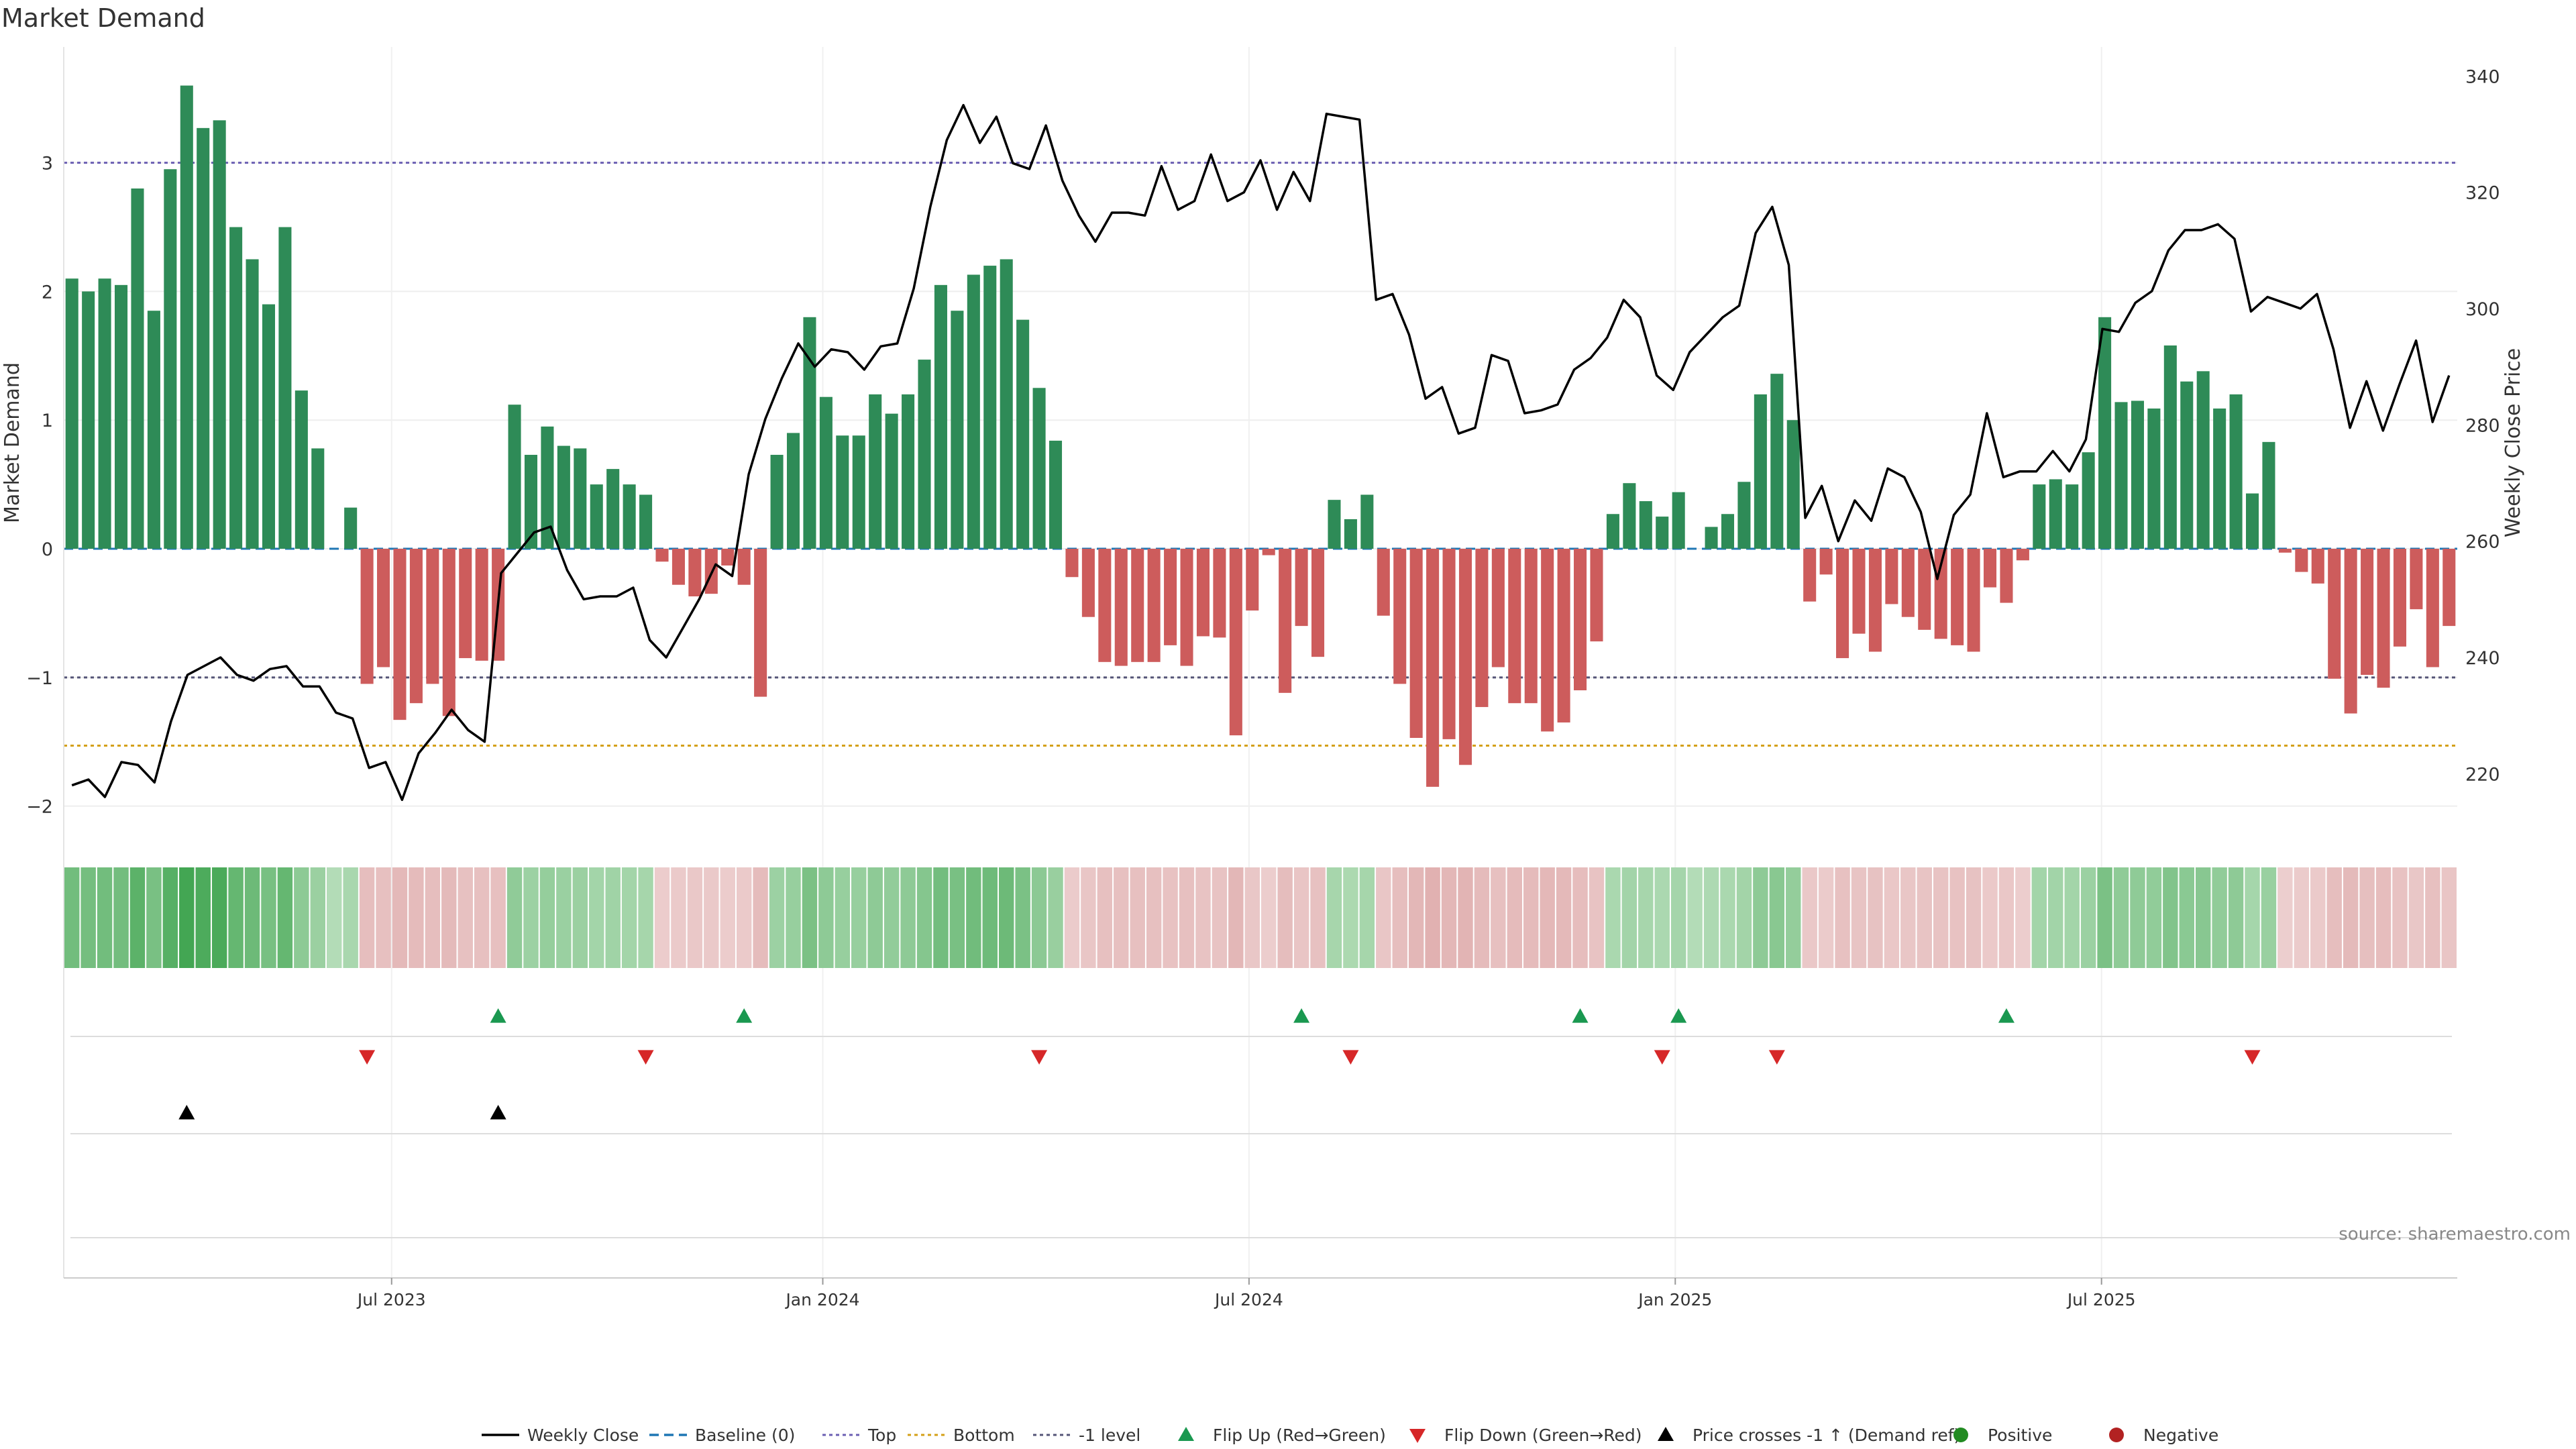 The width and height of the screenshot is (2576, 1449). What do you see at coordinates (821, 1299) in the screenshot?
I see `x-tick-label: Jan 2024` at bounding box center [821, 1299].